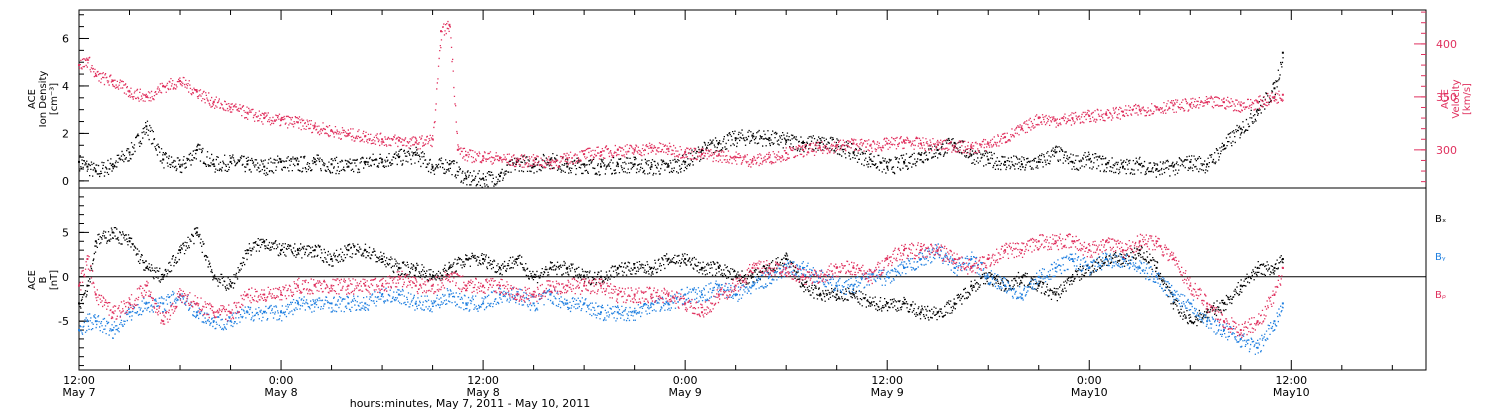 This screenshot has height=414, width=1500. Describe the element at coordinates (1440, 257) in the screenshot. I see `legend-by: Bᵧ` at that location.